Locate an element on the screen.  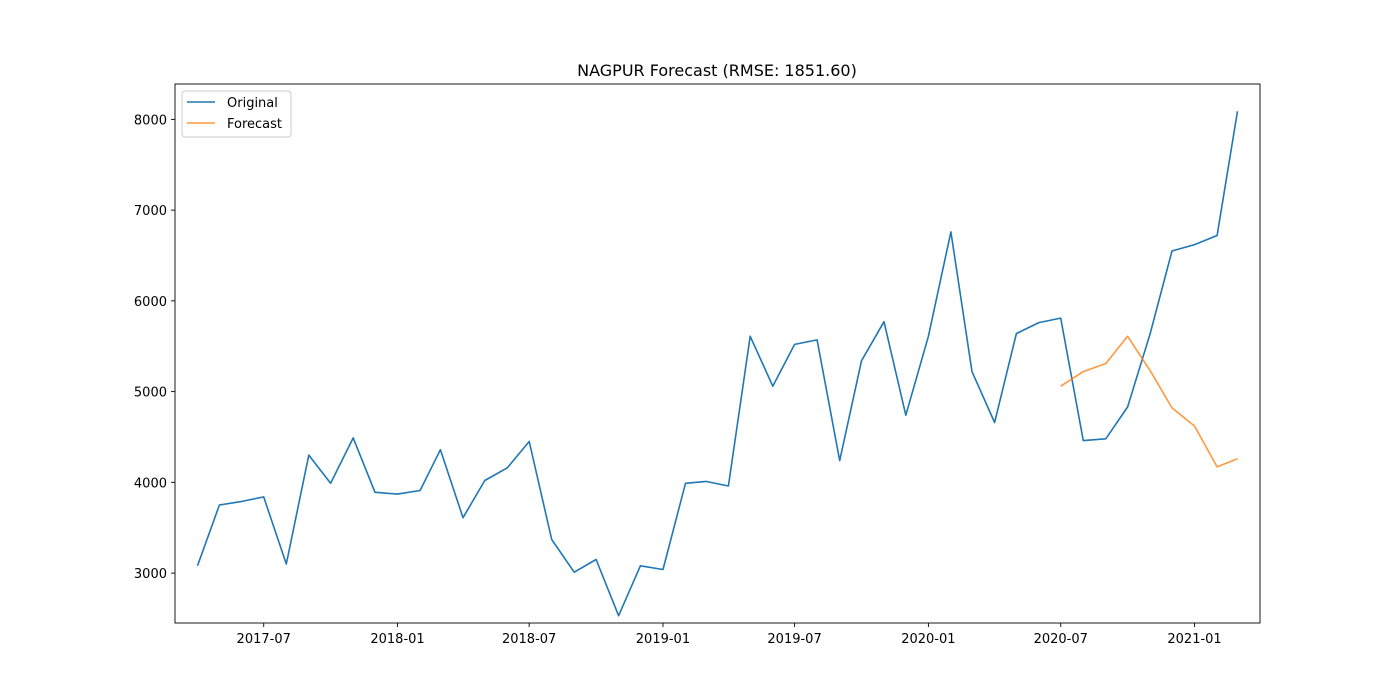
y-tick-label: 7000 is located at coordinates (150, 211).